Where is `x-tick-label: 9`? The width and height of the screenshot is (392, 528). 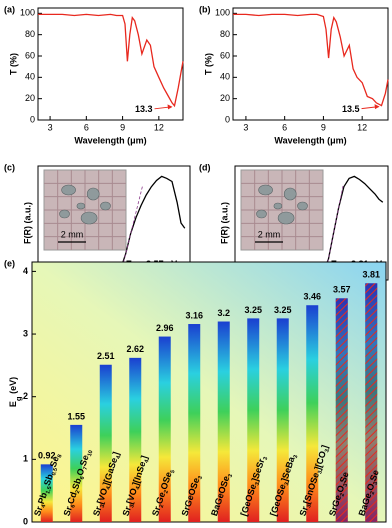
x-tick-label: 9 is located at coordinates (323, 127).